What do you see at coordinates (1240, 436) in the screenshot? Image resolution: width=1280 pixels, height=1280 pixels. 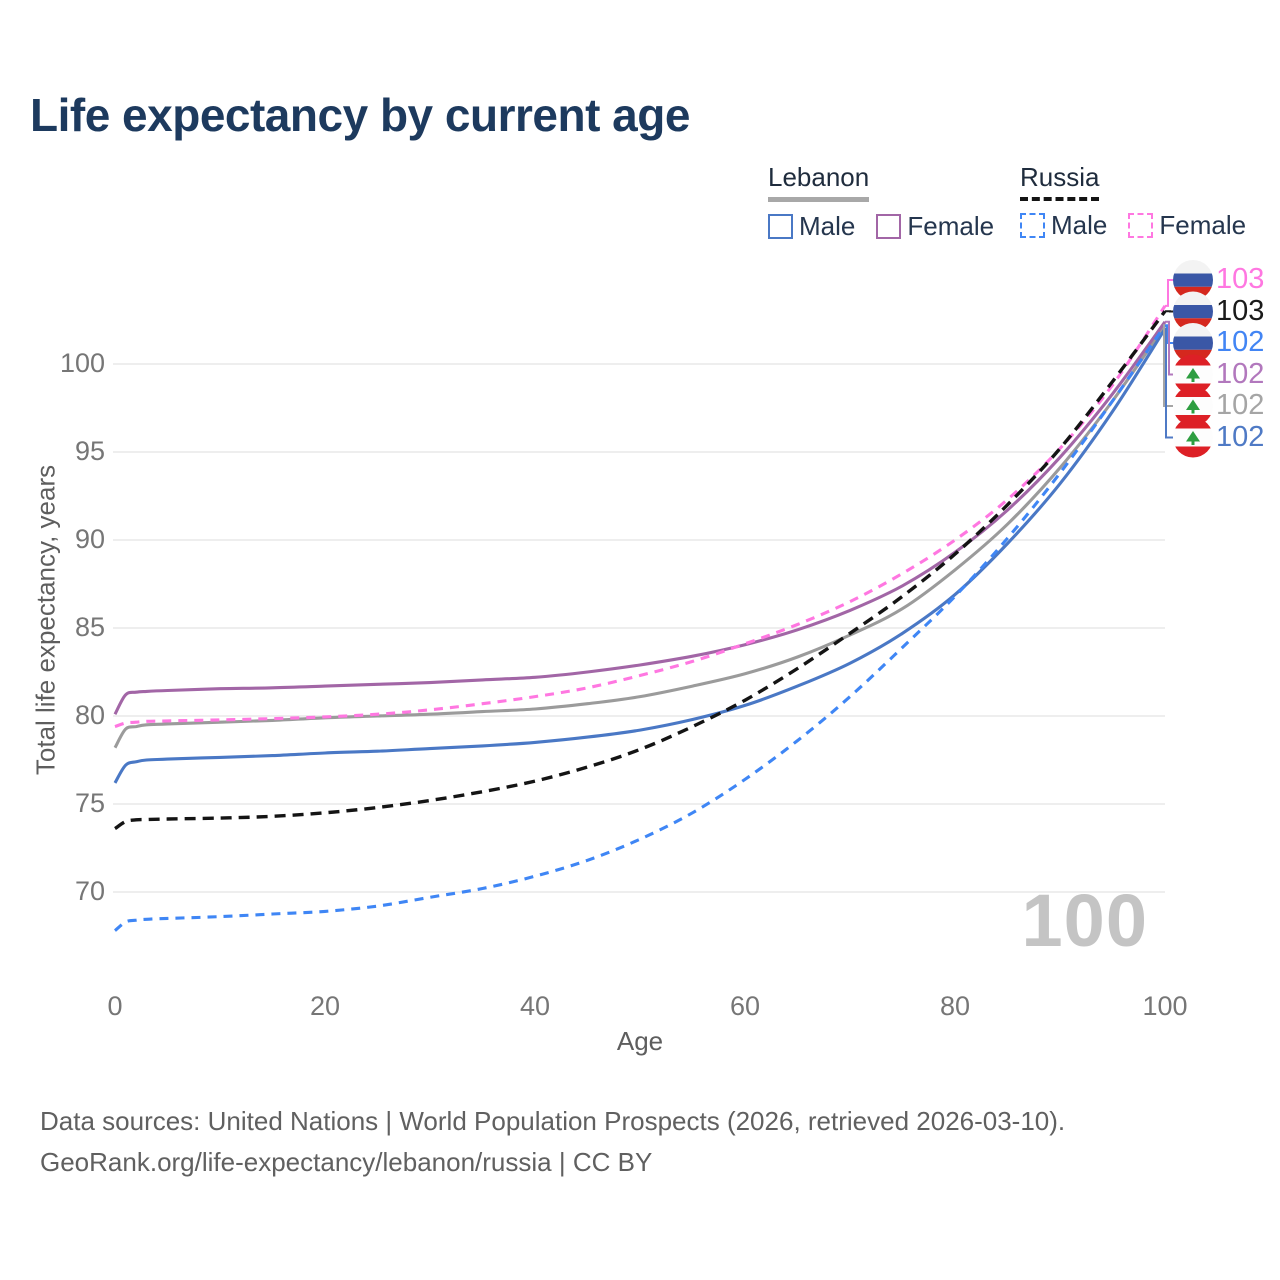 I see `end-value-label-lebanon-male: 102` at bounding box center [1240, 436].